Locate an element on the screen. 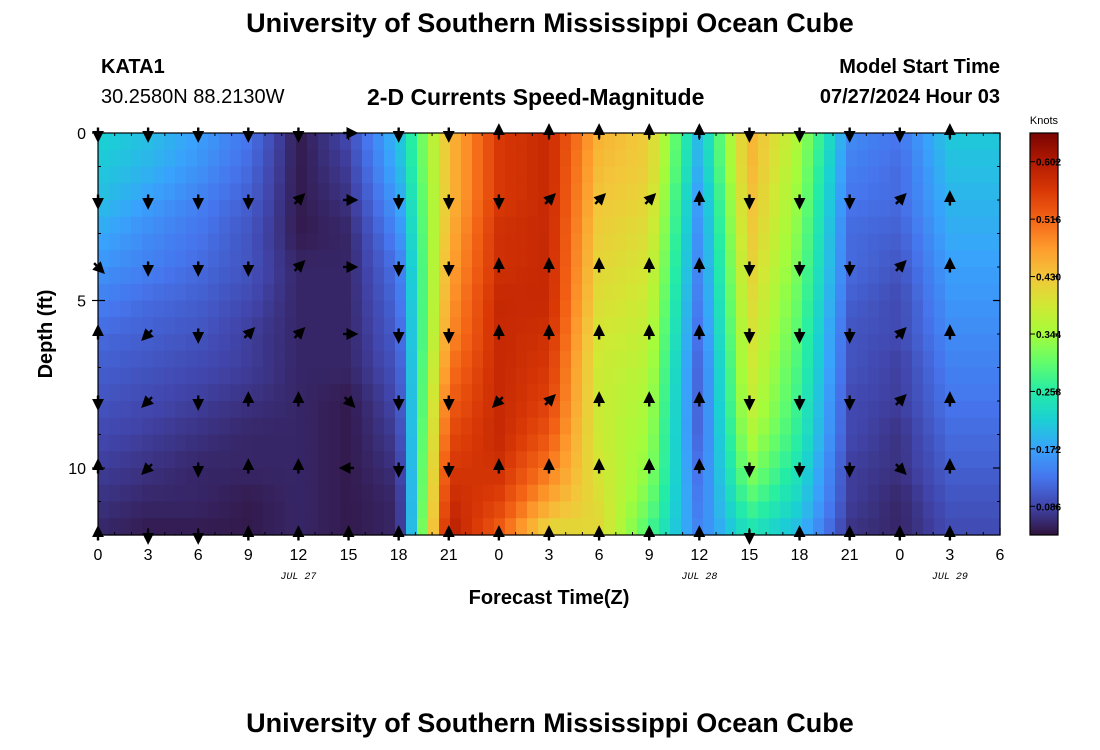 This screenshot has width=1100, height=750. current-arrow is located at coordinates (900, 266).